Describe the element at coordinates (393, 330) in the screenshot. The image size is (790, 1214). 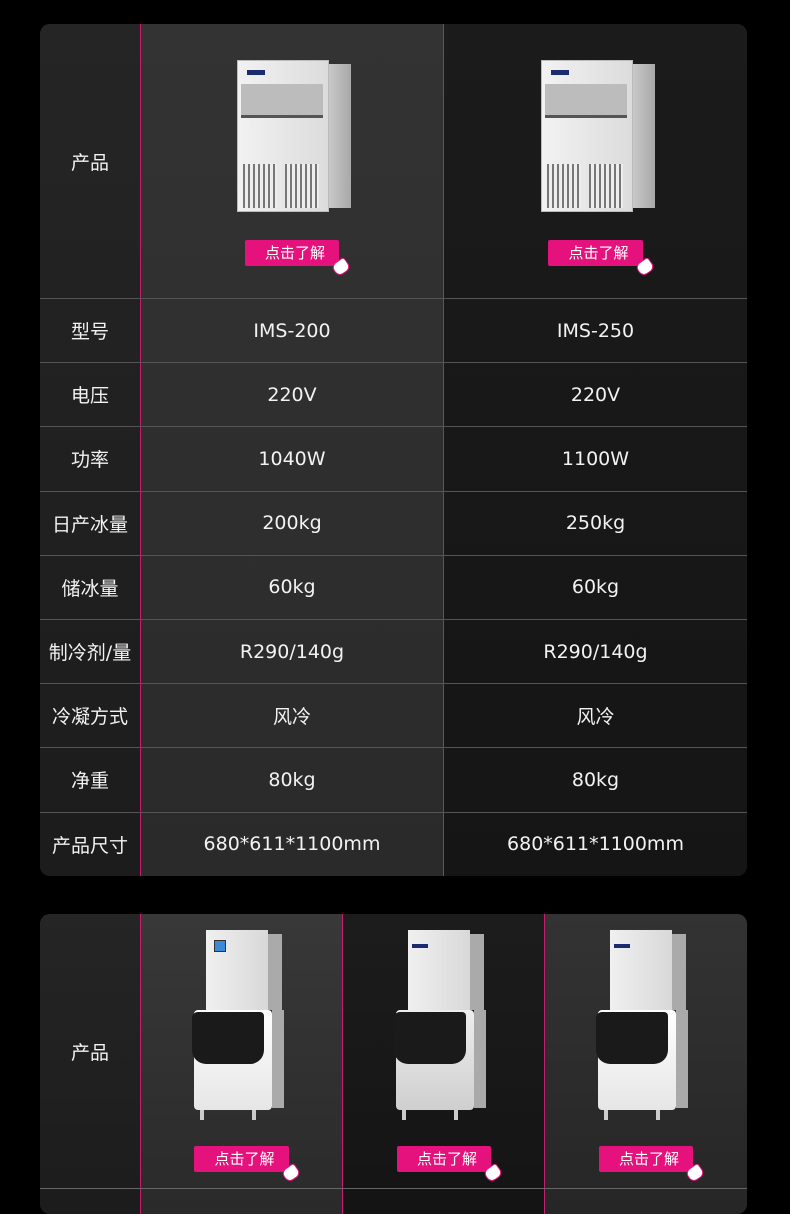
I see `spec-row: 型号 IMS-200 IMS-250` at that location.